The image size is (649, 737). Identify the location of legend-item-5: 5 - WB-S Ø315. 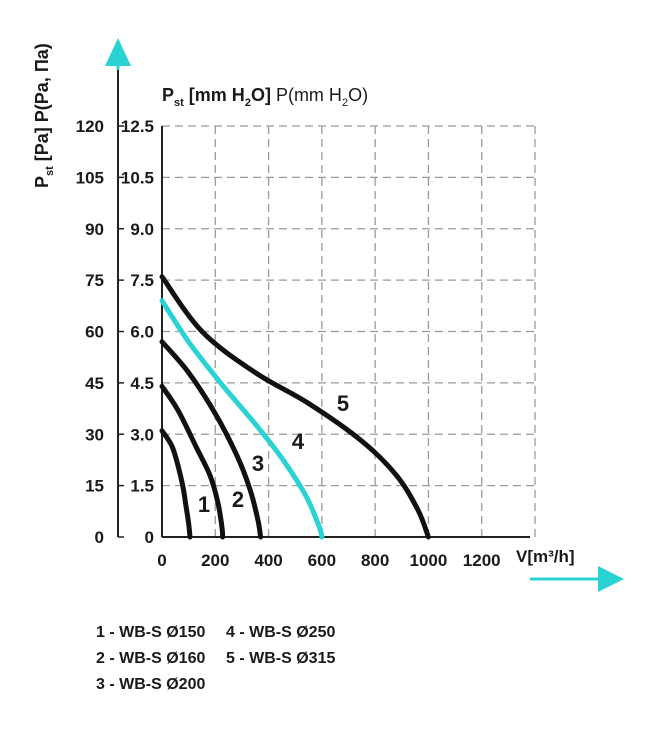
(281, 658).